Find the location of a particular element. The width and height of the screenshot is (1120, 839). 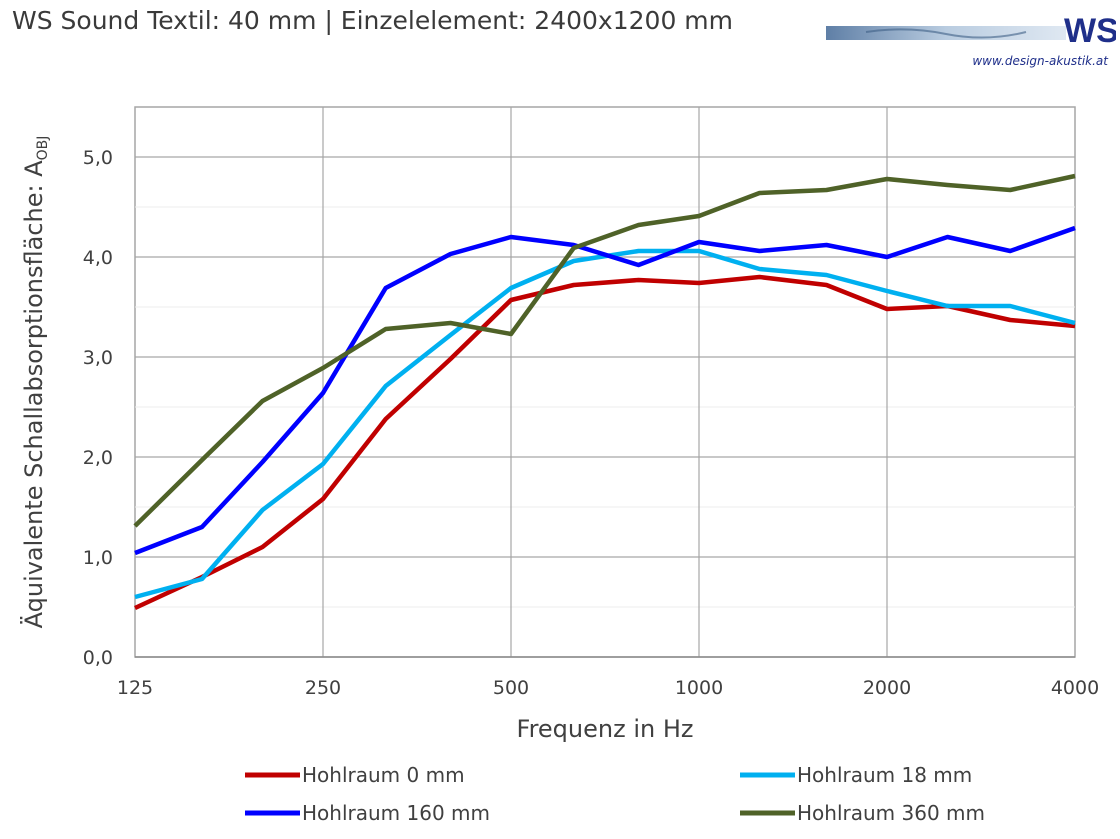

legend-label: Hohlraum 0 mm is located at coordinates (383, 775).